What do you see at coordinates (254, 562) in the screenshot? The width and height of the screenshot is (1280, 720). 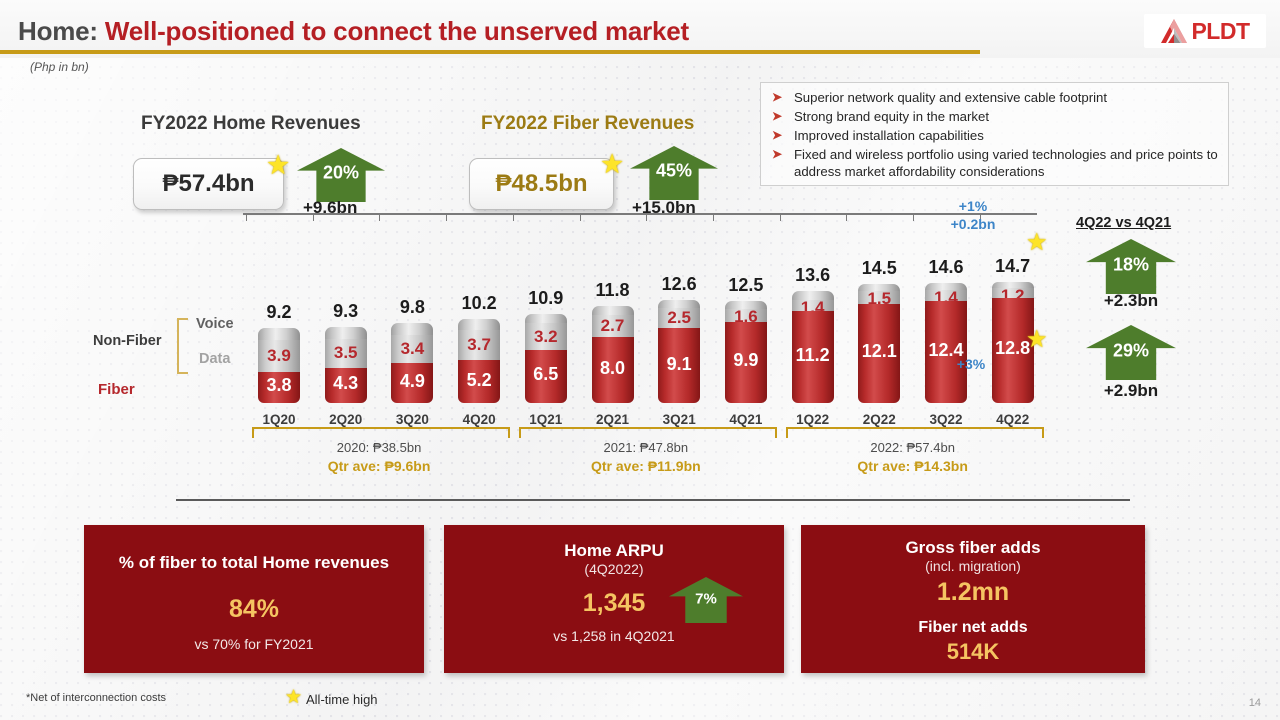 I see `card-fiber-share-heading: % of fiber to total Home revenues` at bounding box center [254, 562].